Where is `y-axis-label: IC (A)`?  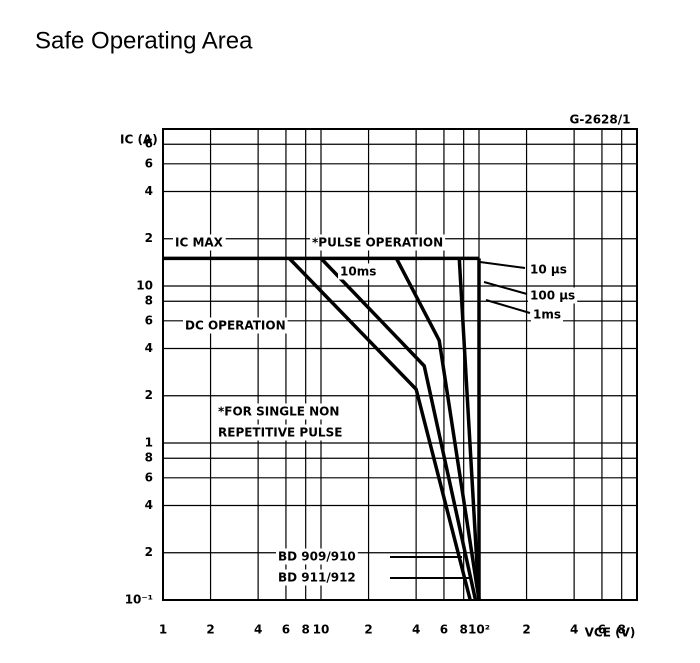 y-axis-label: IC (A) is located at coordinates (139, 140).